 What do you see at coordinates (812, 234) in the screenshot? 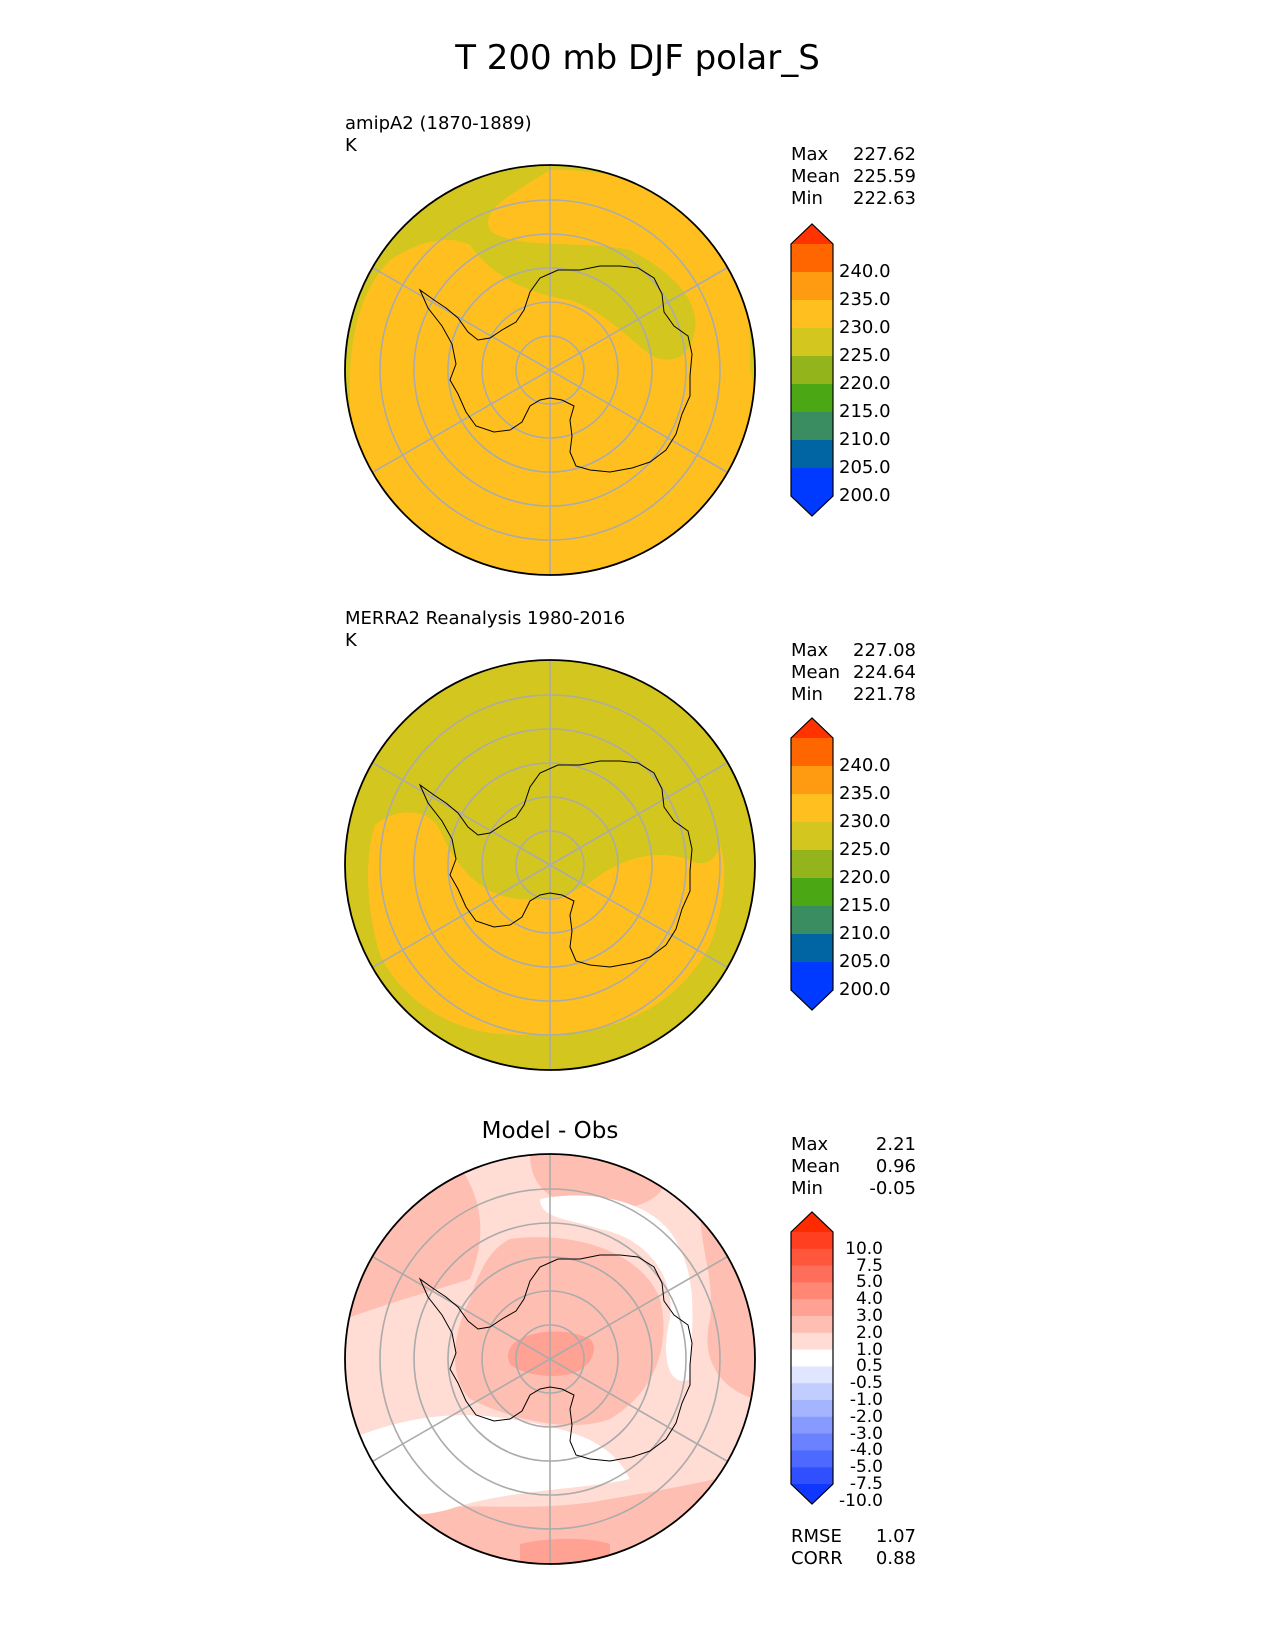
I see `colorbar-extend-max` at bounding box center [812, 234].